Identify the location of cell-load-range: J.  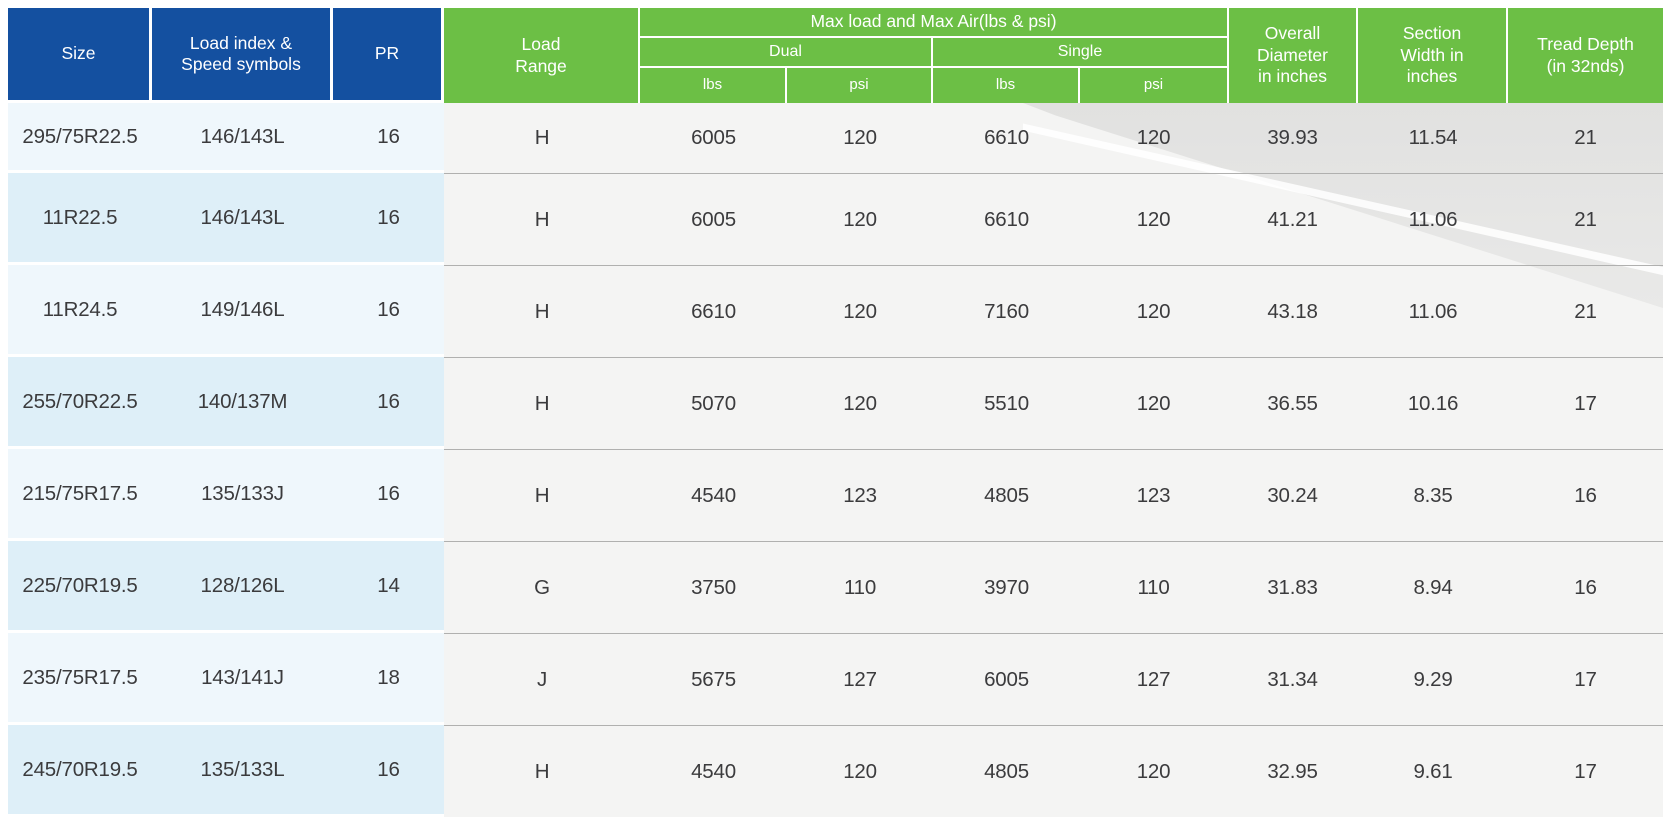
(542, 679).